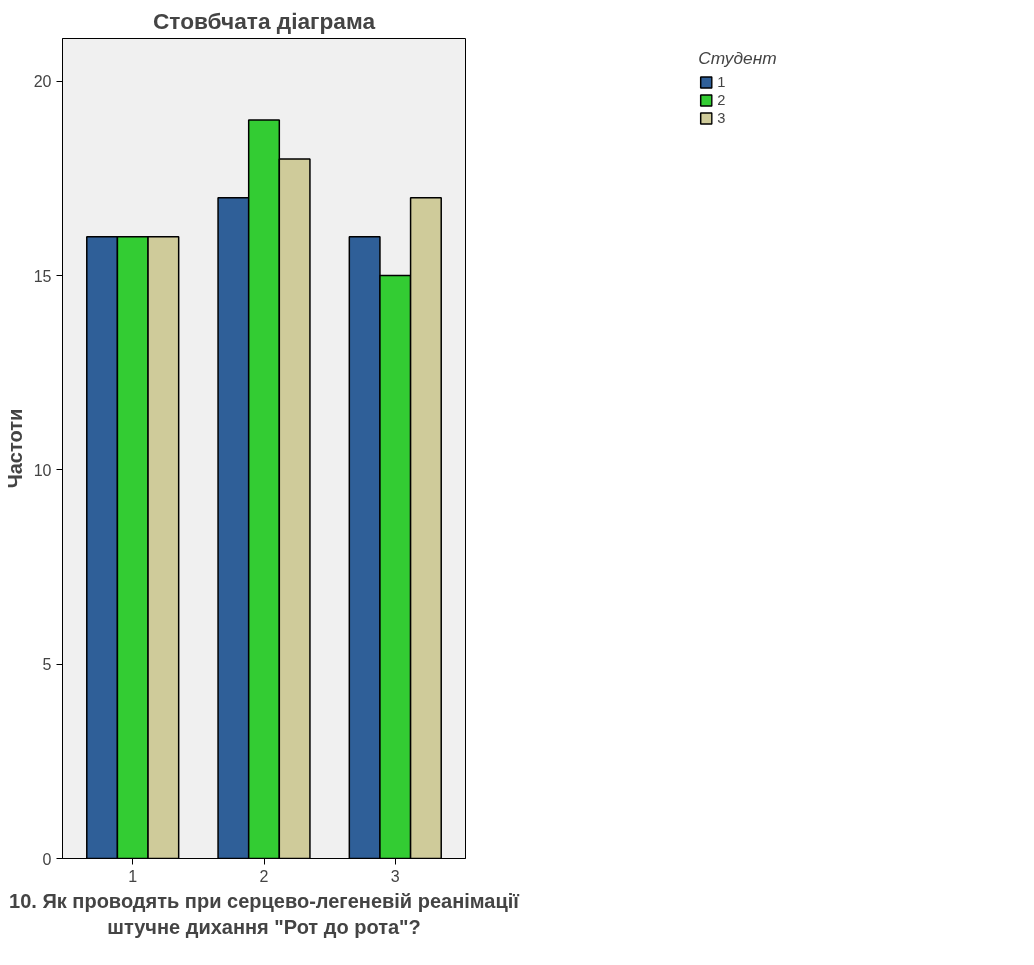 This screenshot has height=965, width=1034. Describe the element at coordinates (47, 665) in the screenshot. I see `y-tick-label: 5` at that location.